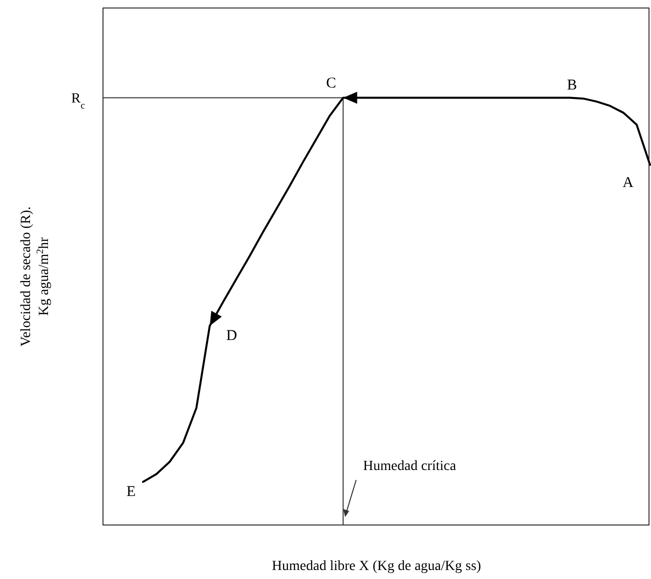 Image resolution: width=651 pixels, height=579 pixels. Describe the element at coordinates (331, 84) in the screenshot. I see `text: C` at that location.